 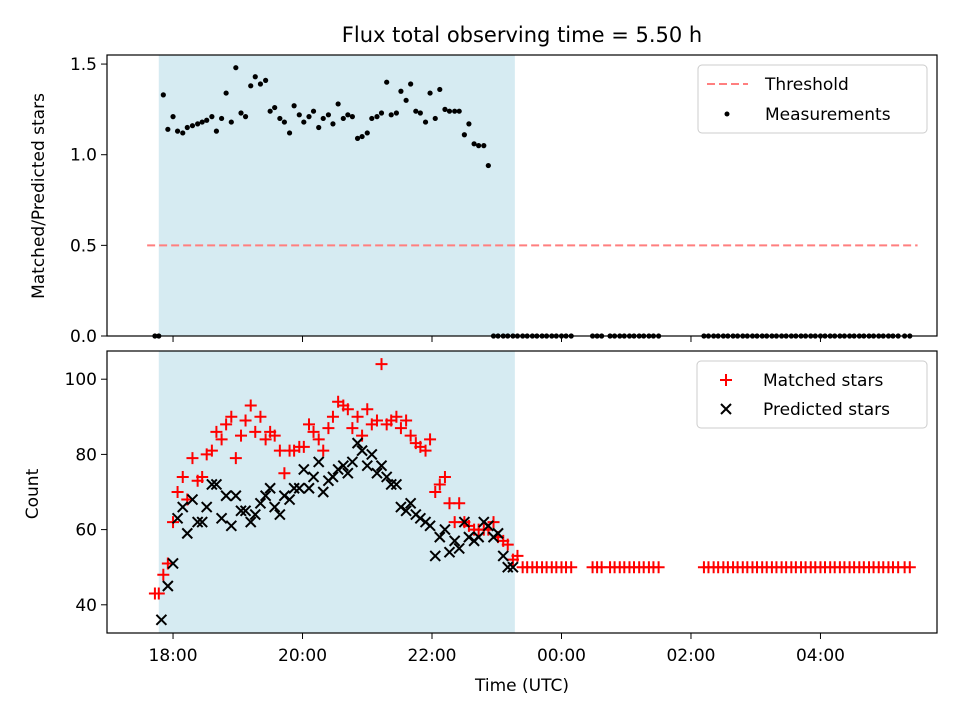 I want to click on x-tick-label: 22:00, so click(x=432, y=656).